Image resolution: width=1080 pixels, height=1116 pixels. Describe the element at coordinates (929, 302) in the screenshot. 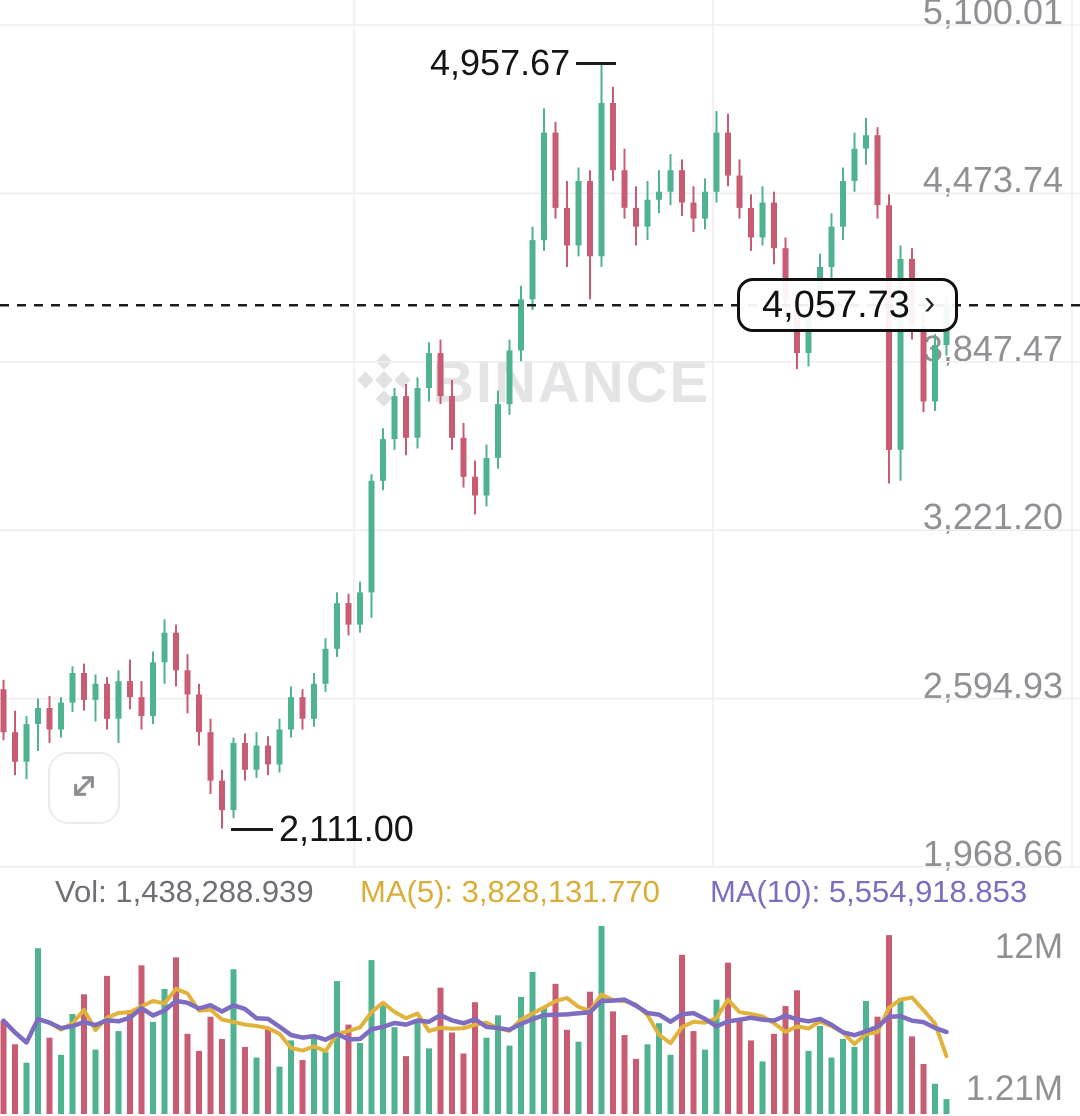

I see `chevron-right-icon: ›` at that location.